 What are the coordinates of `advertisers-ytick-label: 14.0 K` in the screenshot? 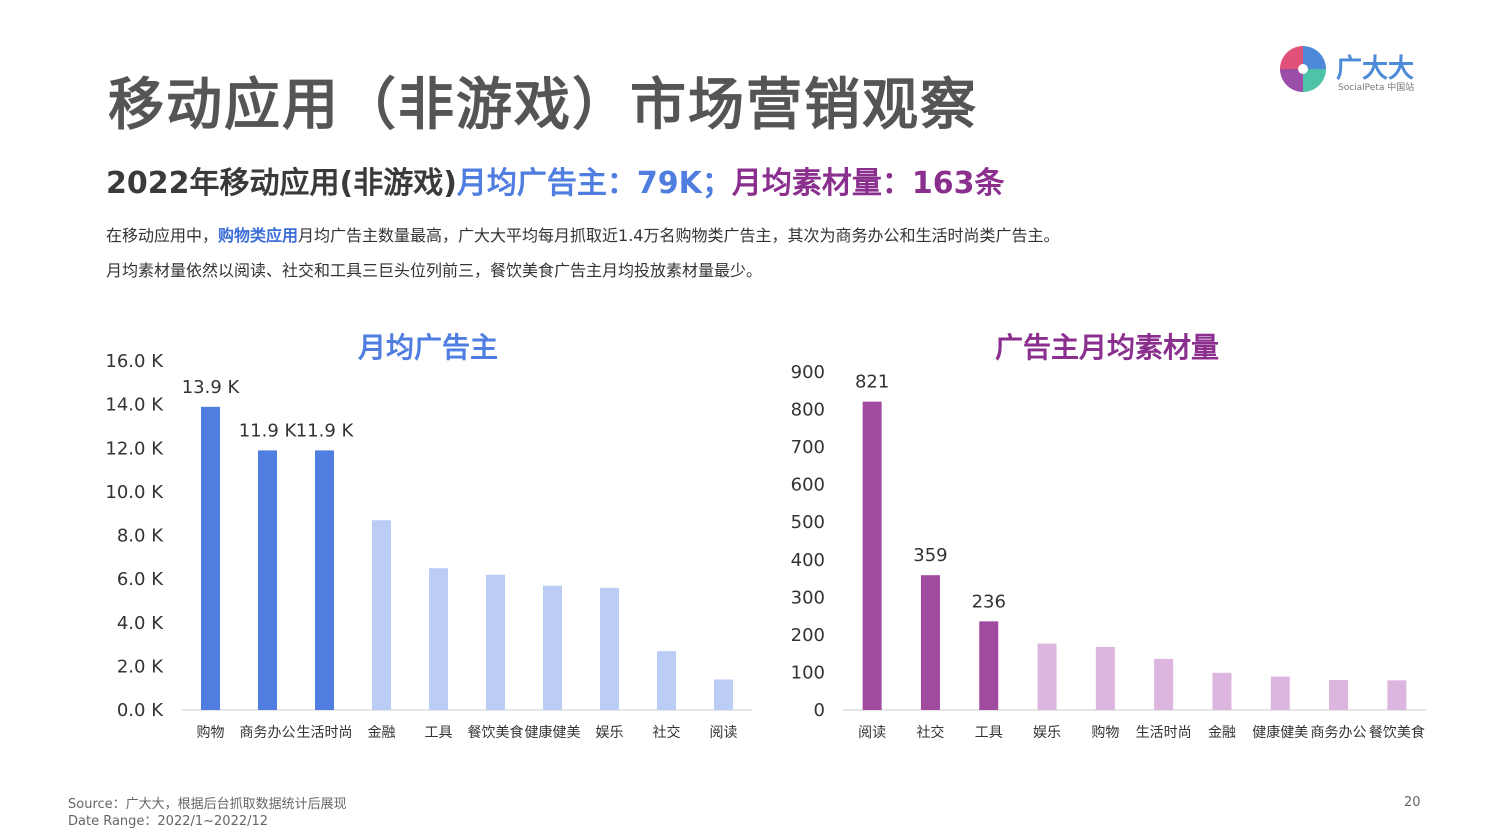 It's located at (134, 405).